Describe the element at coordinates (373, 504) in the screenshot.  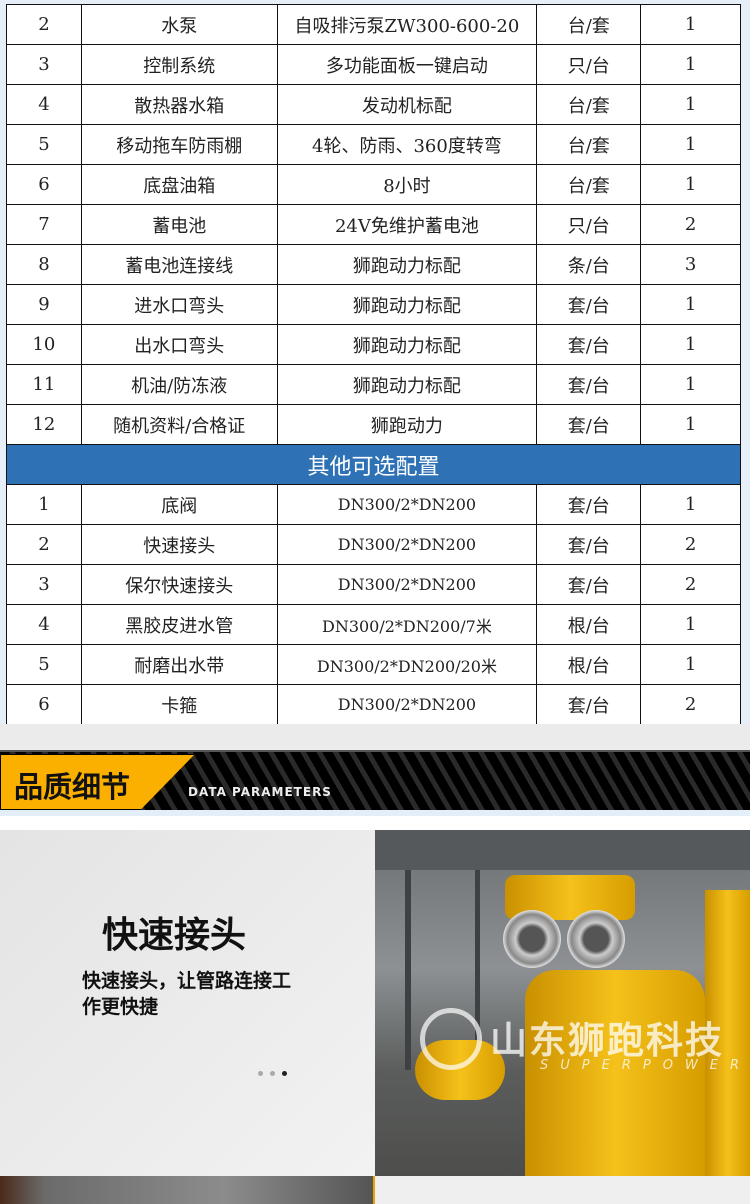
I see `table-row: 1 底阀 DN300/2*DN200 套/台 1` at that location.